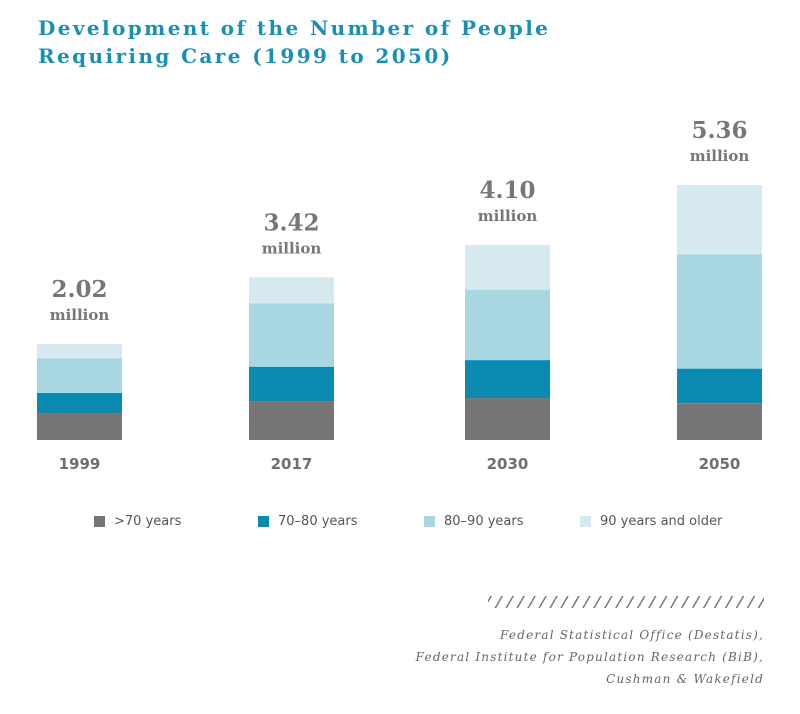 This screenshot has height=714, width=800. I want to click on category-label-2030: 2030, so click(508, 464).